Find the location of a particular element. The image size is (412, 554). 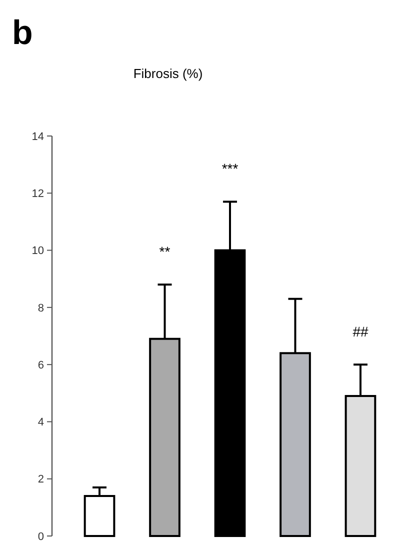

y-tick-label: 12 is located at coordinates (38, 194).